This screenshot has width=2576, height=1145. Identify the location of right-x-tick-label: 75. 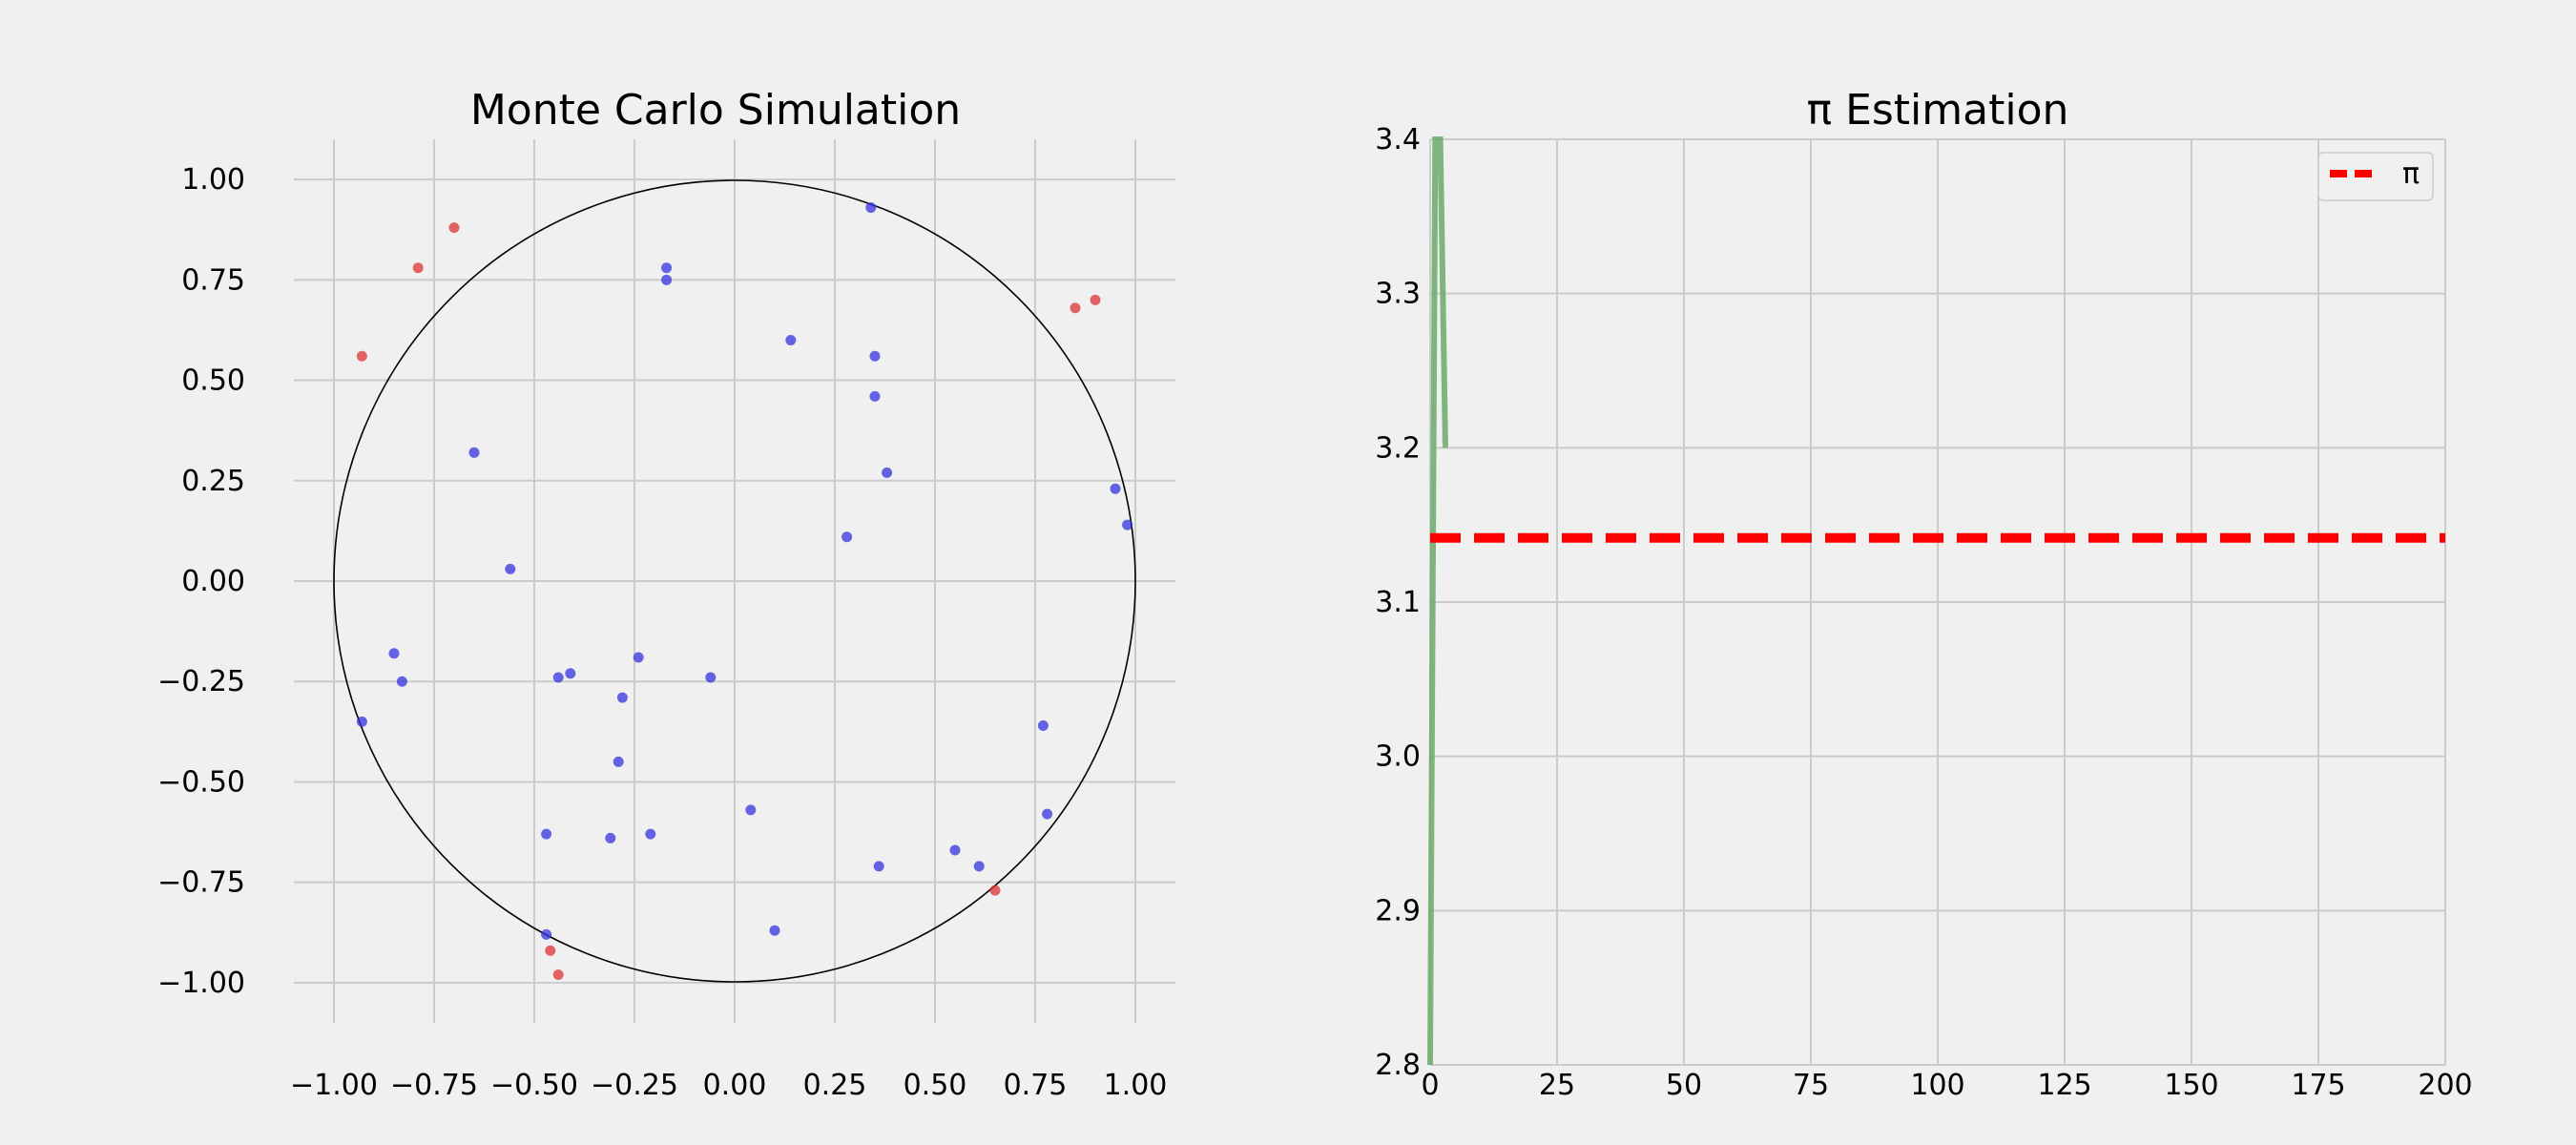
(1811, 1086).